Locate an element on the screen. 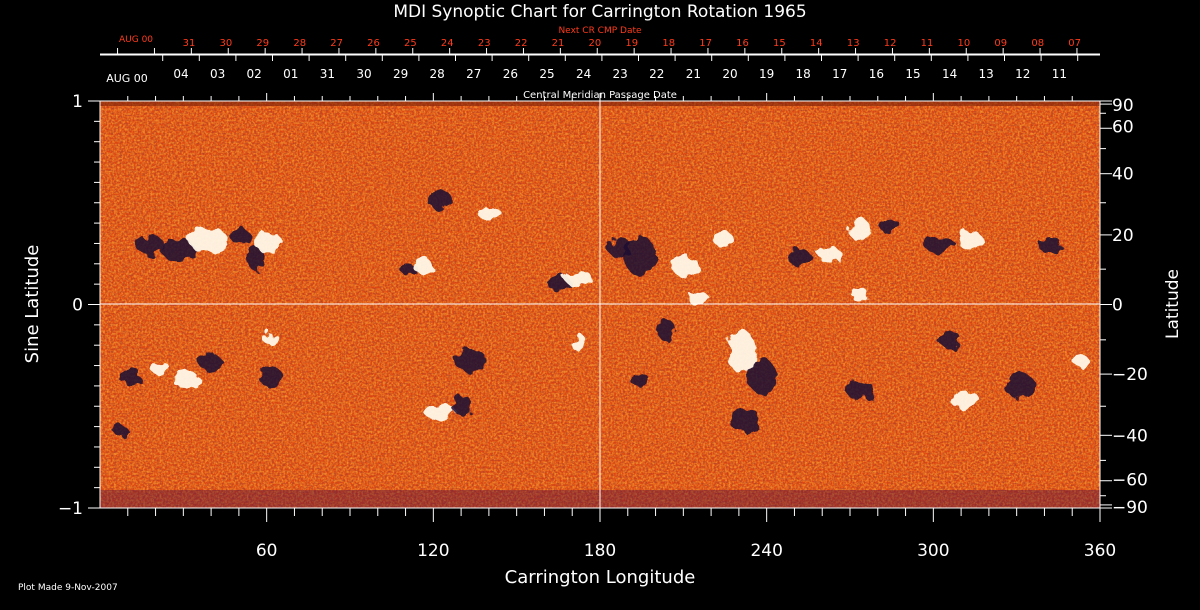  next-cr-date-label: 13 is located at coordinates (853, 43).